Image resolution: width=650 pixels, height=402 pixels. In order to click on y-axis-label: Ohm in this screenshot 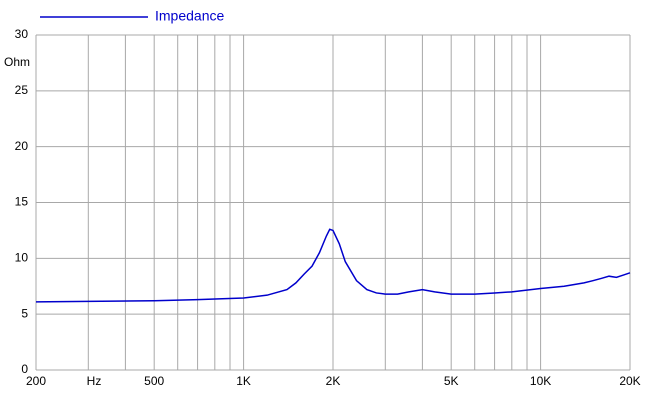, I will do `click(17, 62)`.